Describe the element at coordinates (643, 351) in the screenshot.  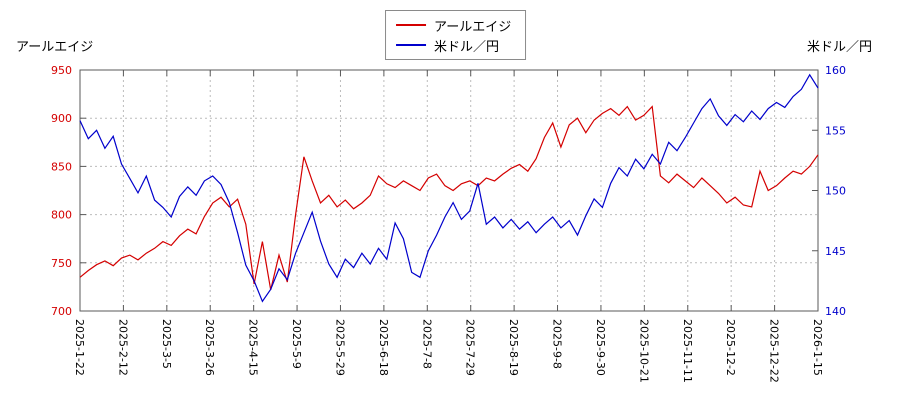
I see `svg-text: 2025-10-21` at that location.